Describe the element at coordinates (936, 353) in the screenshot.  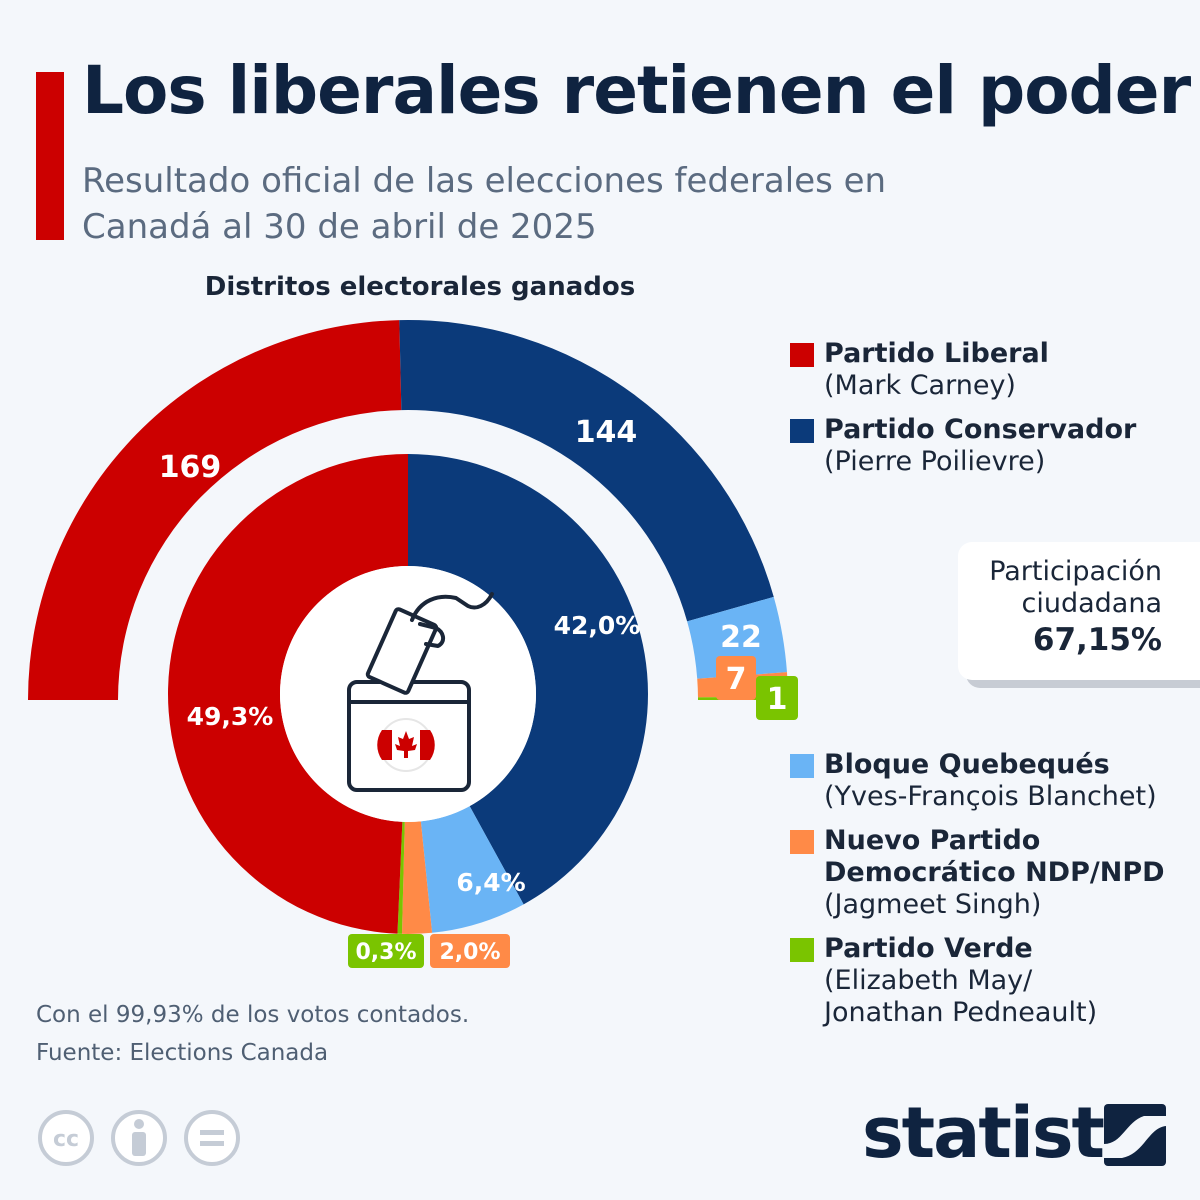
I see `legend-name: Partido Liberal` at that location.